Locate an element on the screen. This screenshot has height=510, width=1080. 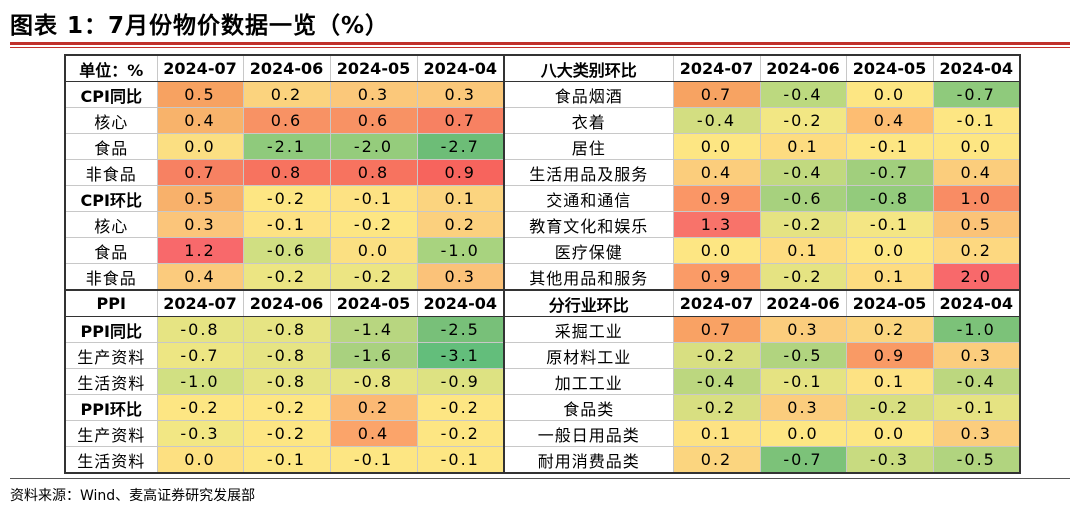
table-row: 核心 0.4 0.6 0.6 0.7 衣着 -0.4 -0.2 0.4 -0.1 is located at coordinates (542, 120).